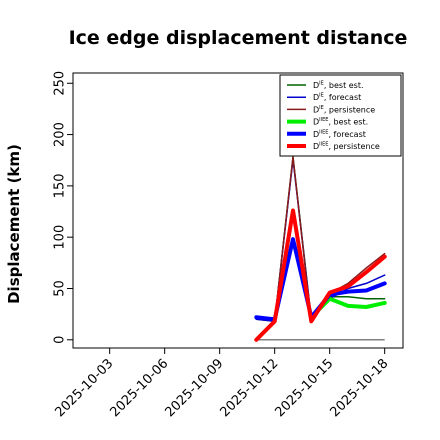 Image resolution: width=440 pixels, height=440 pixels. What do you see at coordinates (84, 388) in the screenshot?
I see `x-tick-label: 2025-10-03` at bounding box center [84, 388].